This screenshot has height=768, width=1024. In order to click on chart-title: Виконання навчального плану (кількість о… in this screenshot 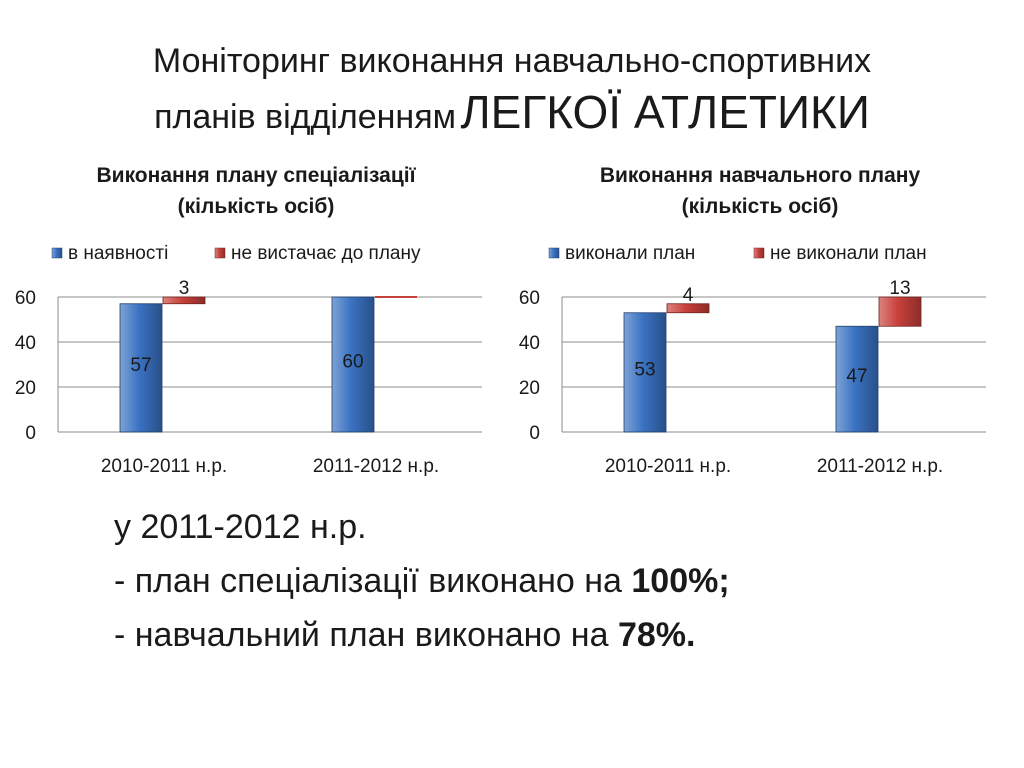, I will do `click(760, 191)`.